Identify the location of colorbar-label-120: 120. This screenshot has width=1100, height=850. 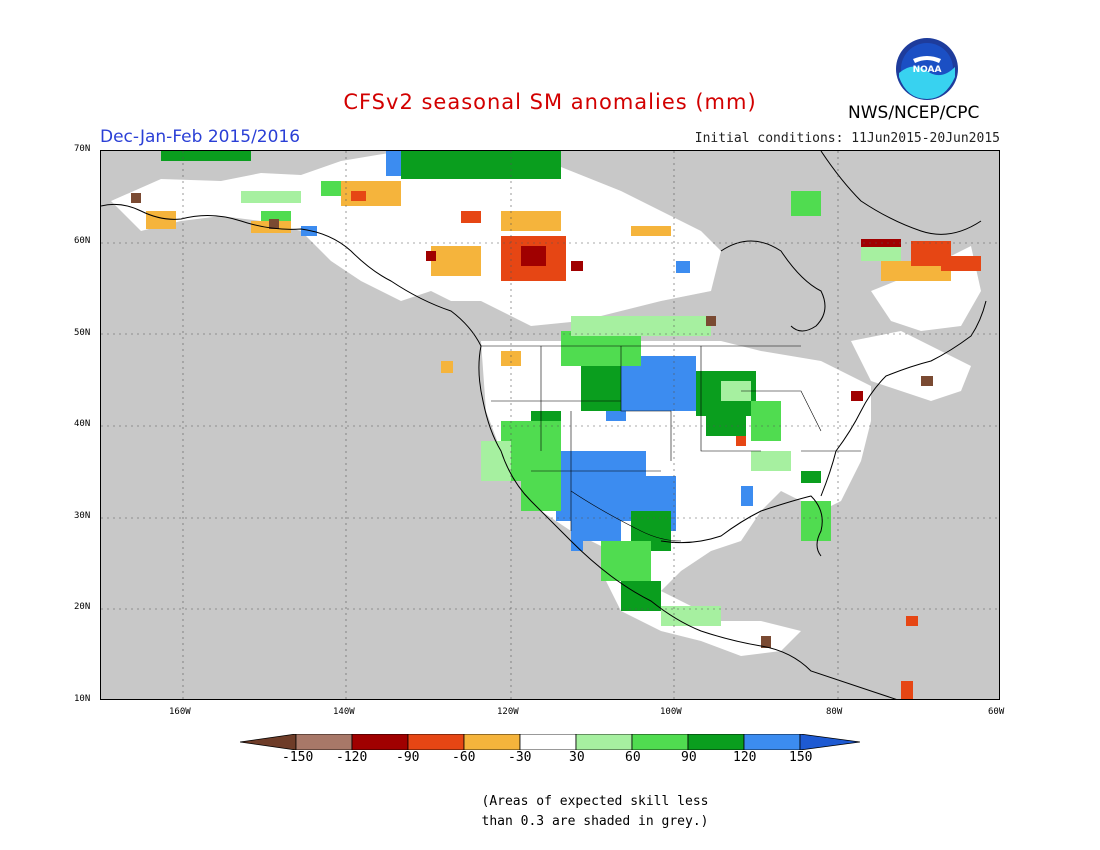
(745, 757).